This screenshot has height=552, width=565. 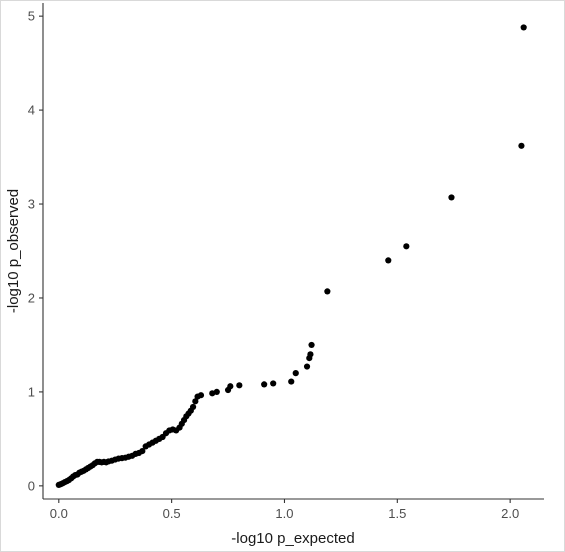 I want to click on y-tick-label: 1, so click(x=31, y=391).